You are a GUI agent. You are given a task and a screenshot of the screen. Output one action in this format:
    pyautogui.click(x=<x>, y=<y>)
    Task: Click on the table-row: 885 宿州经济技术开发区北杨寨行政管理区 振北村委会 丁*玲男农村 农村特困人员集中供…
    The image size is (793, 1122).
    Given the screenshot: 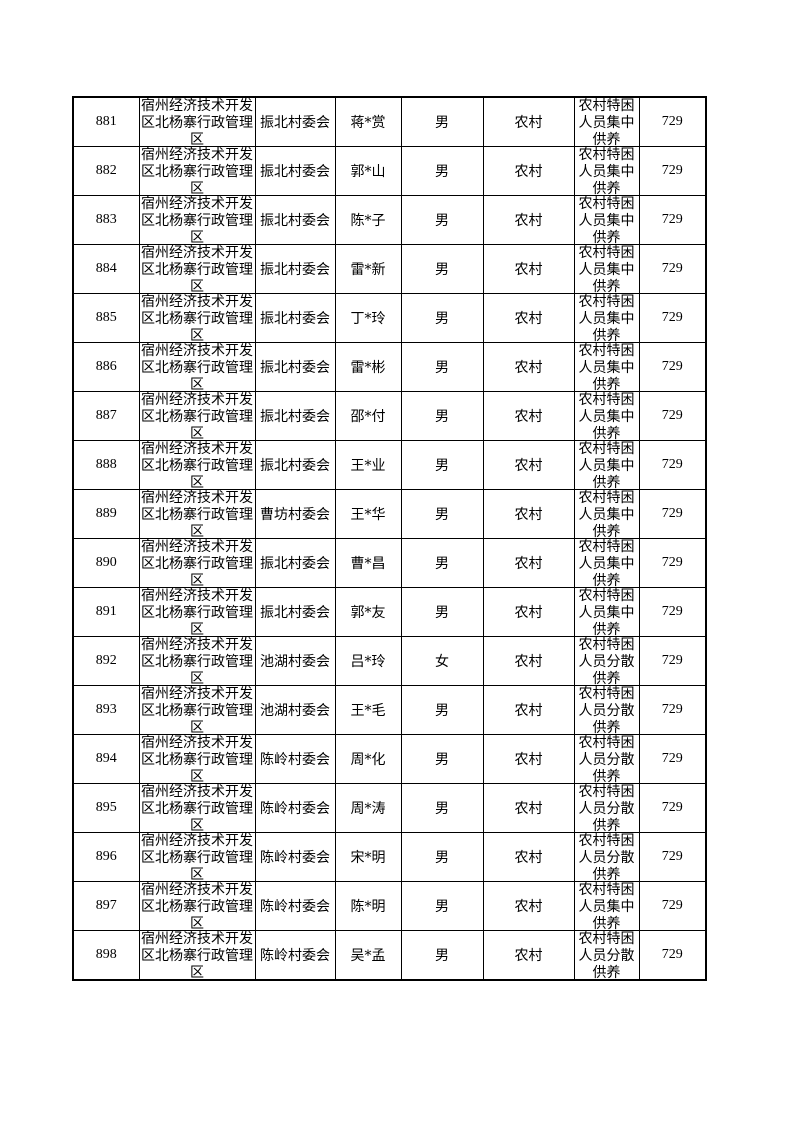 What is the action you would take?
    pyautogui.click(x=389, y=318)
    